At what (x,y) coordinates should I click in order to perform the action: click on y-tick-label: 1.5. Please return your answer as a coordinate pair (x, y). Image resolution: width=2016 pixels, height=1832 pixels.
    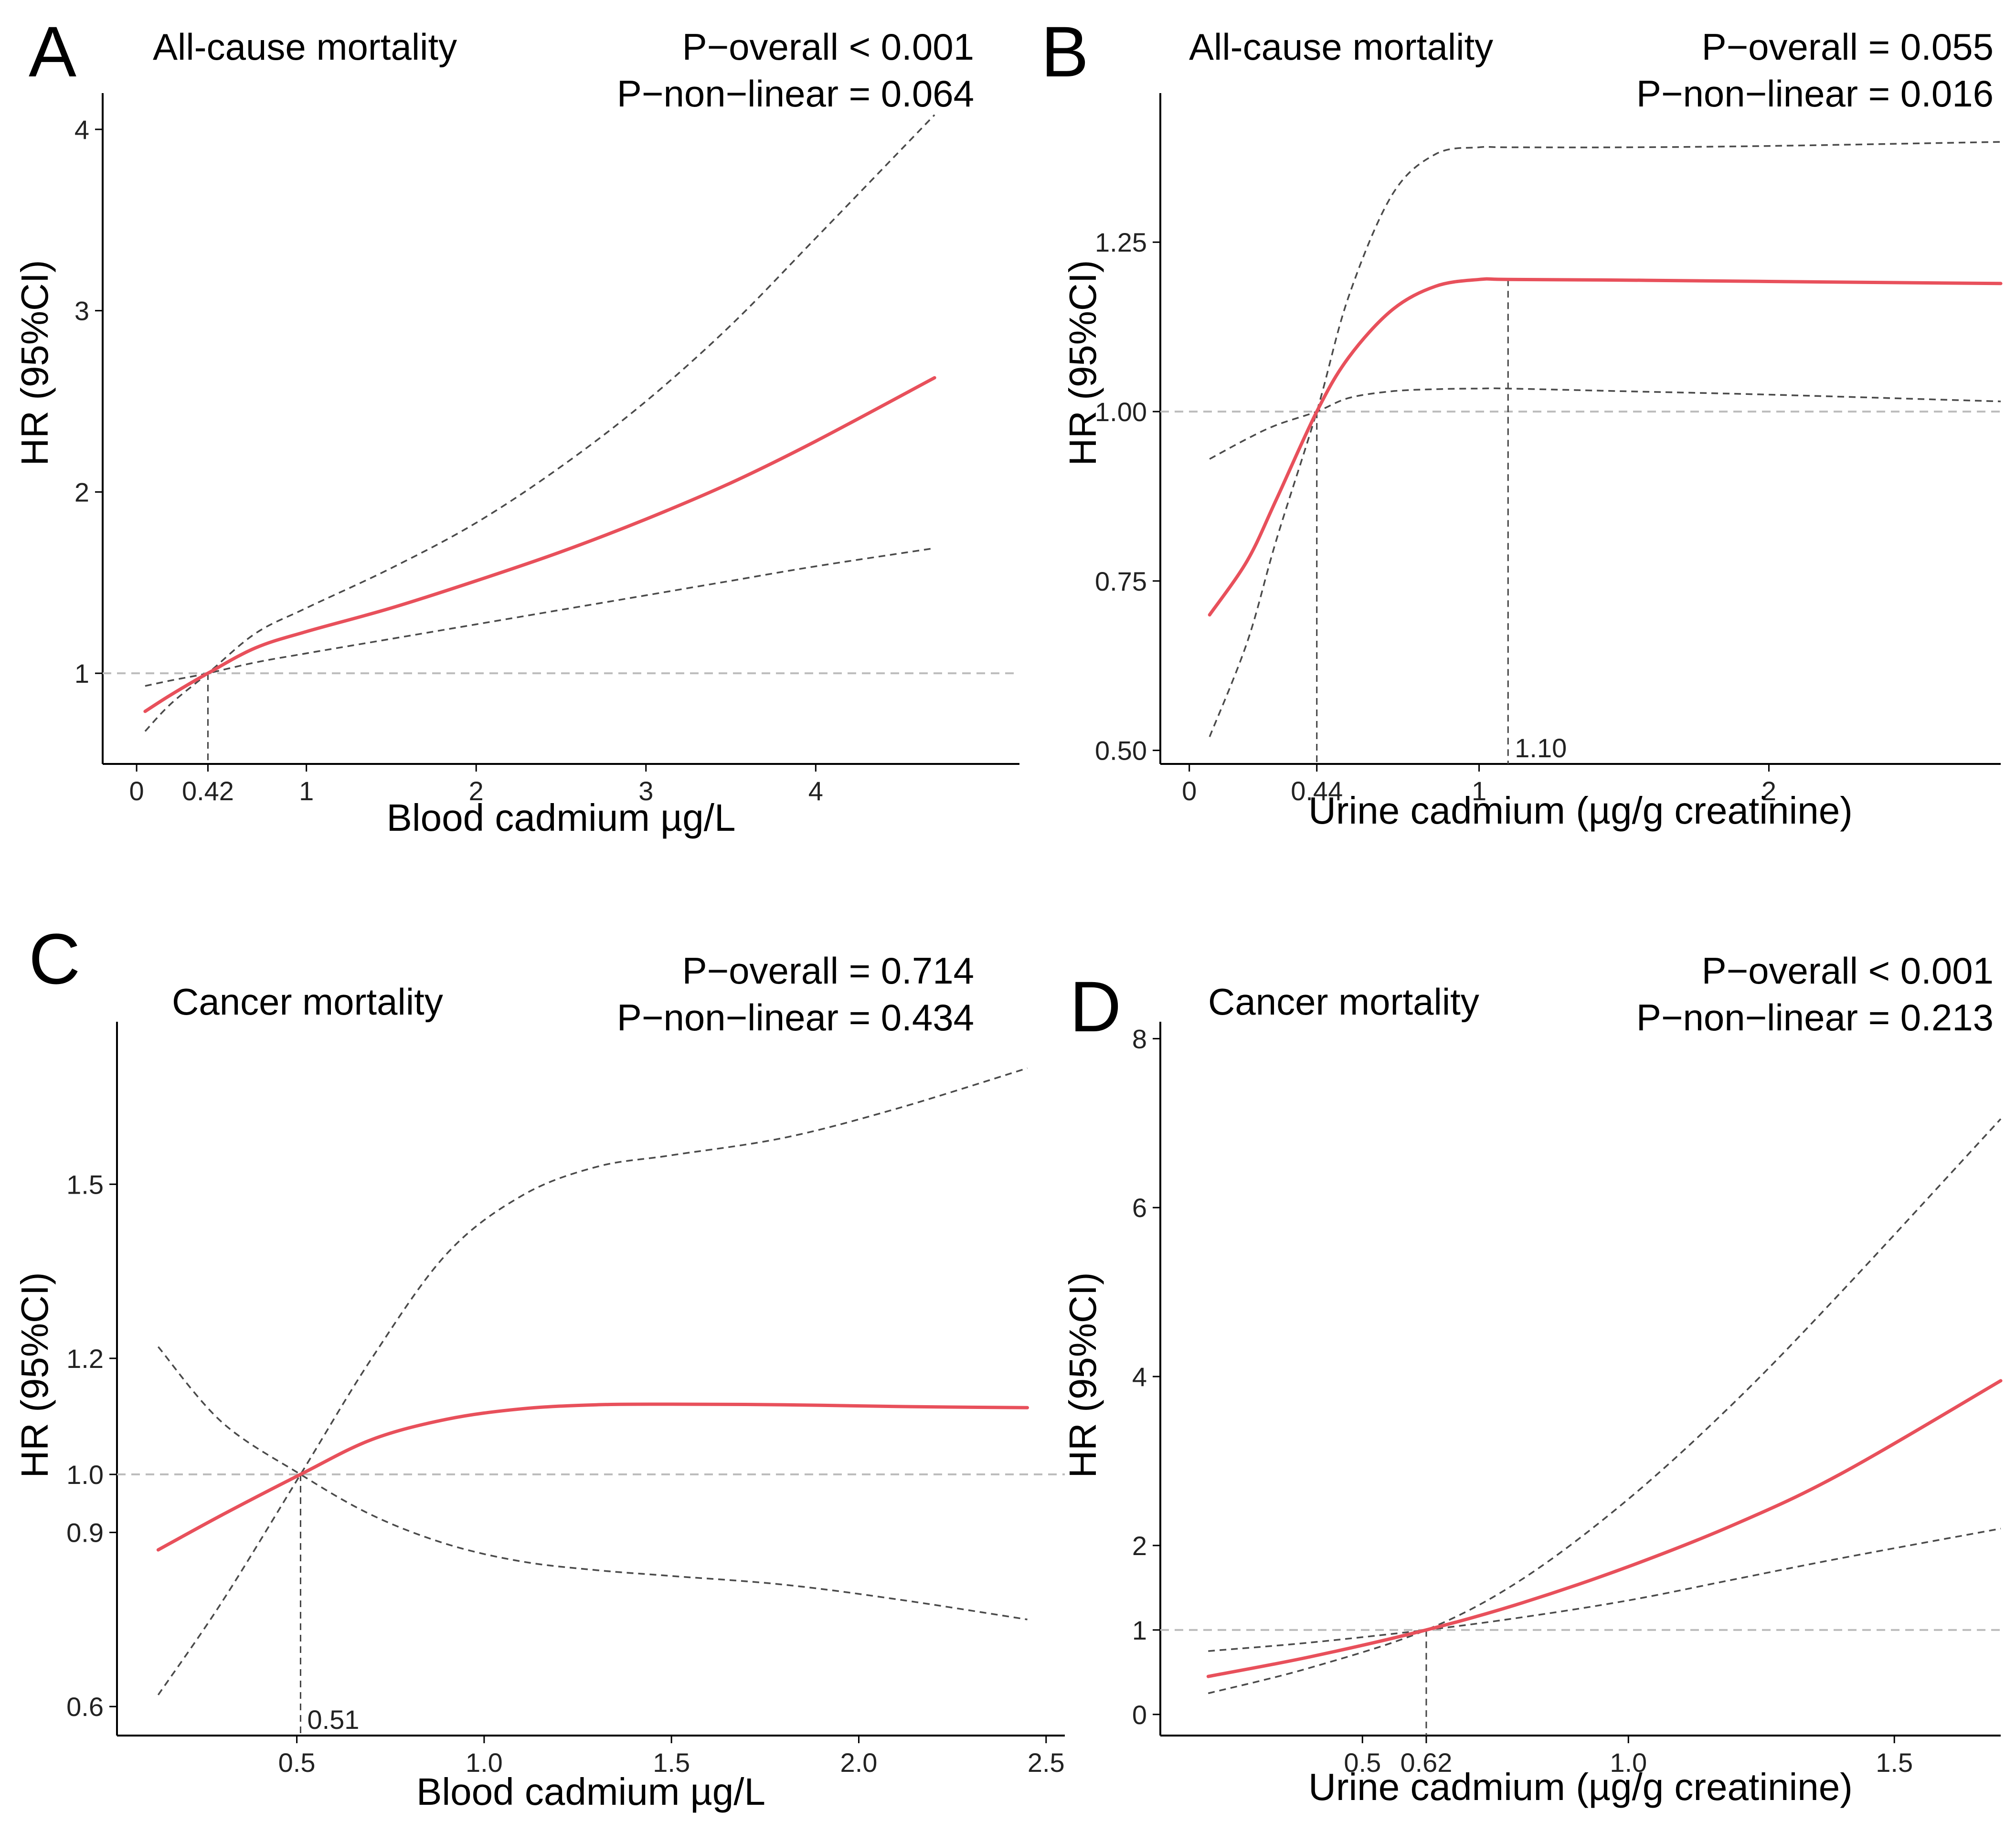
    Looking at the image, I should click on (85, 1184).